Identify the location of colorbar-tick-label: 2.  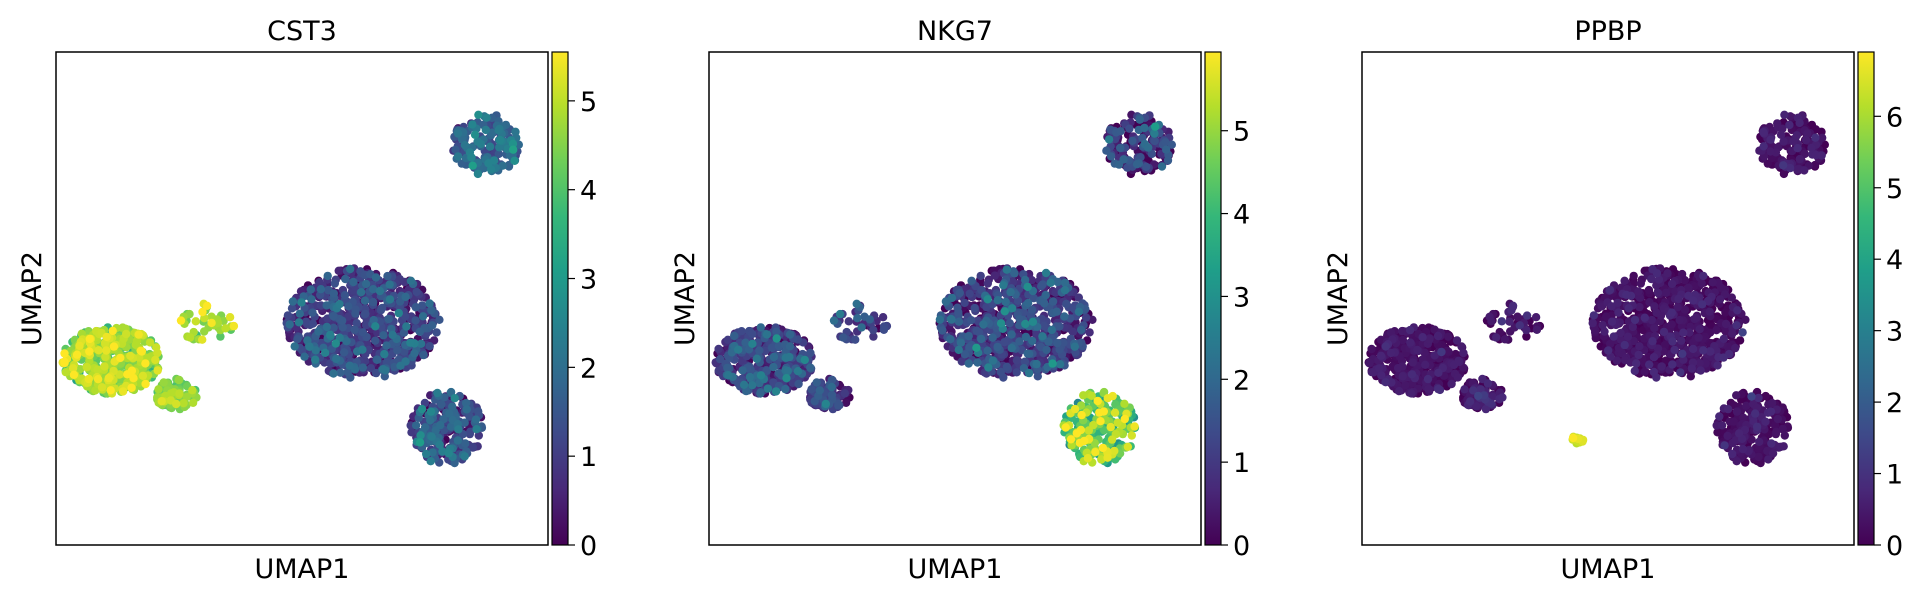
(588, 368).